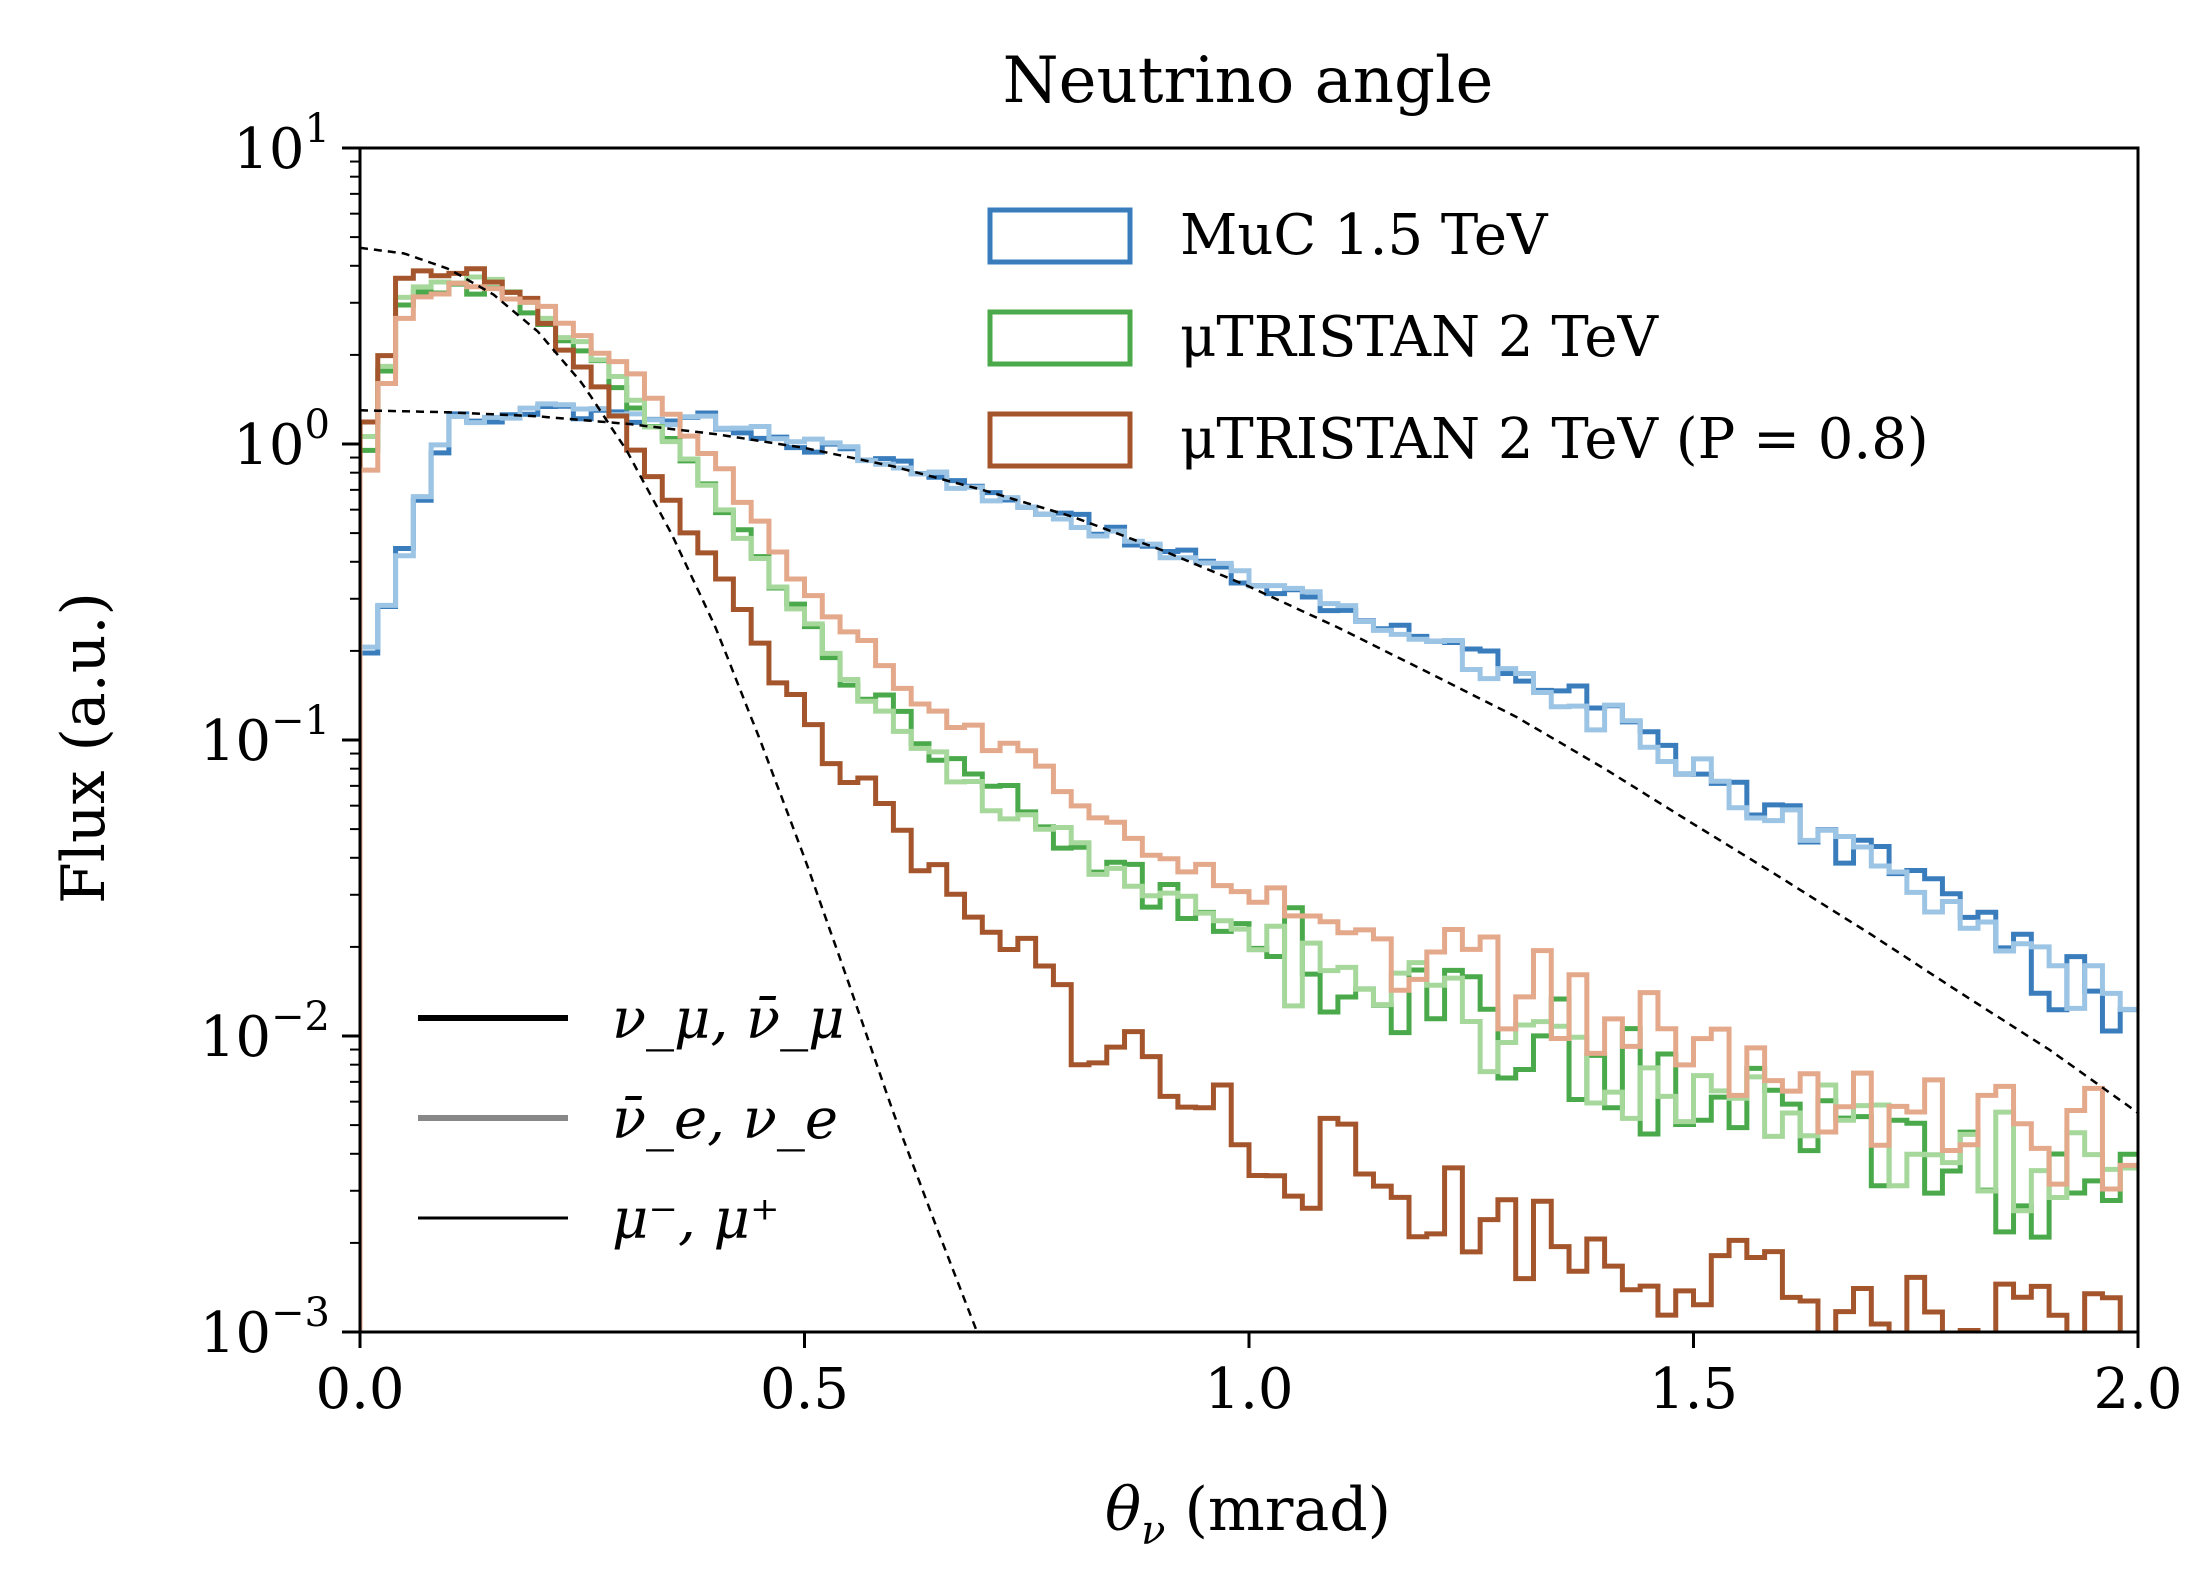 This screenshot has height=1590, width=2208. I want to click on x-tick-label: 1.5, so click(1693, 1389).